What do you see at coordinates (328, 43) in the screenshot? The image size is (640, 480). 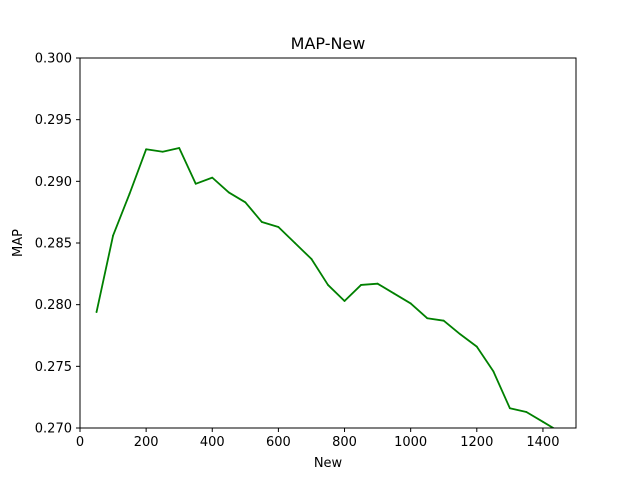 I see `chart-title: MAP-New` at bounding box center [328, 43].